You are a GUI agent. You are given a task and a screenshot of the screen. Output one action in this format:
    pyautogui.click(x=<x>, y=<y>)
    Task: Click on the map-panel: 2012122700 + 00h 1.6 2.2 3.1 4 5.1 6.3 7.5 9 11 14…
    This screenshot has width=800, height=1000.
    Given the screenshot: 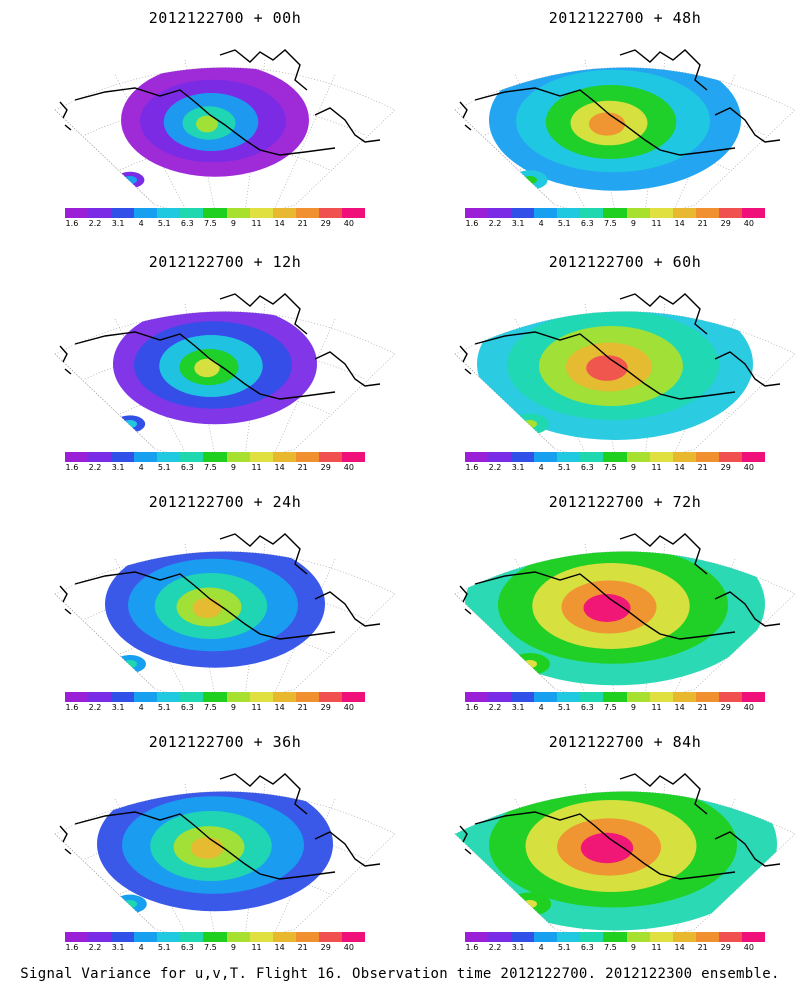 What is the action you would take?
    pyautogui.click(x=225, y=130)
    